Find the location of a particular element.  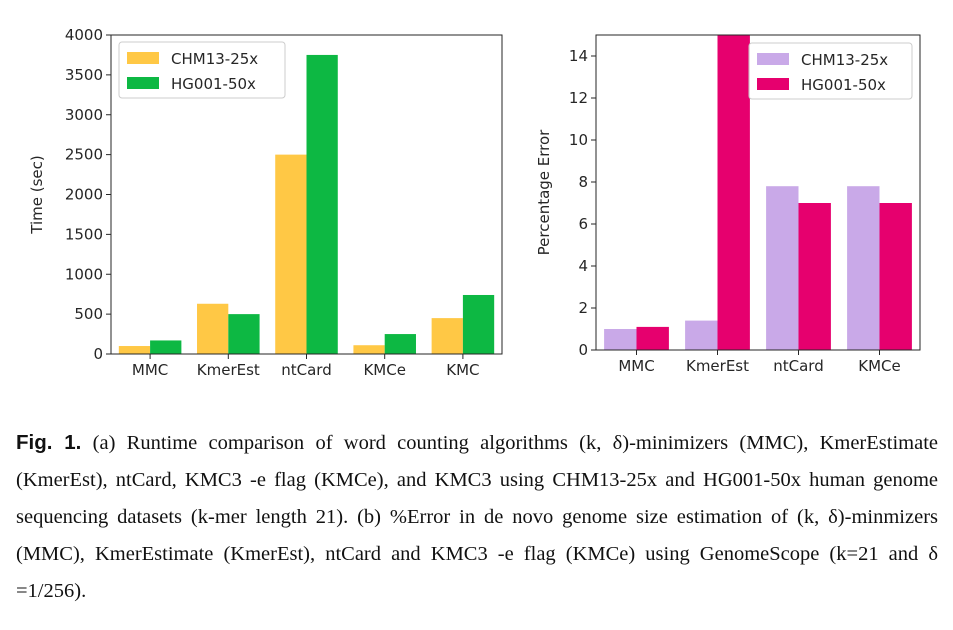

y-tick-label: 1500 is located at coordinates (84, 234).